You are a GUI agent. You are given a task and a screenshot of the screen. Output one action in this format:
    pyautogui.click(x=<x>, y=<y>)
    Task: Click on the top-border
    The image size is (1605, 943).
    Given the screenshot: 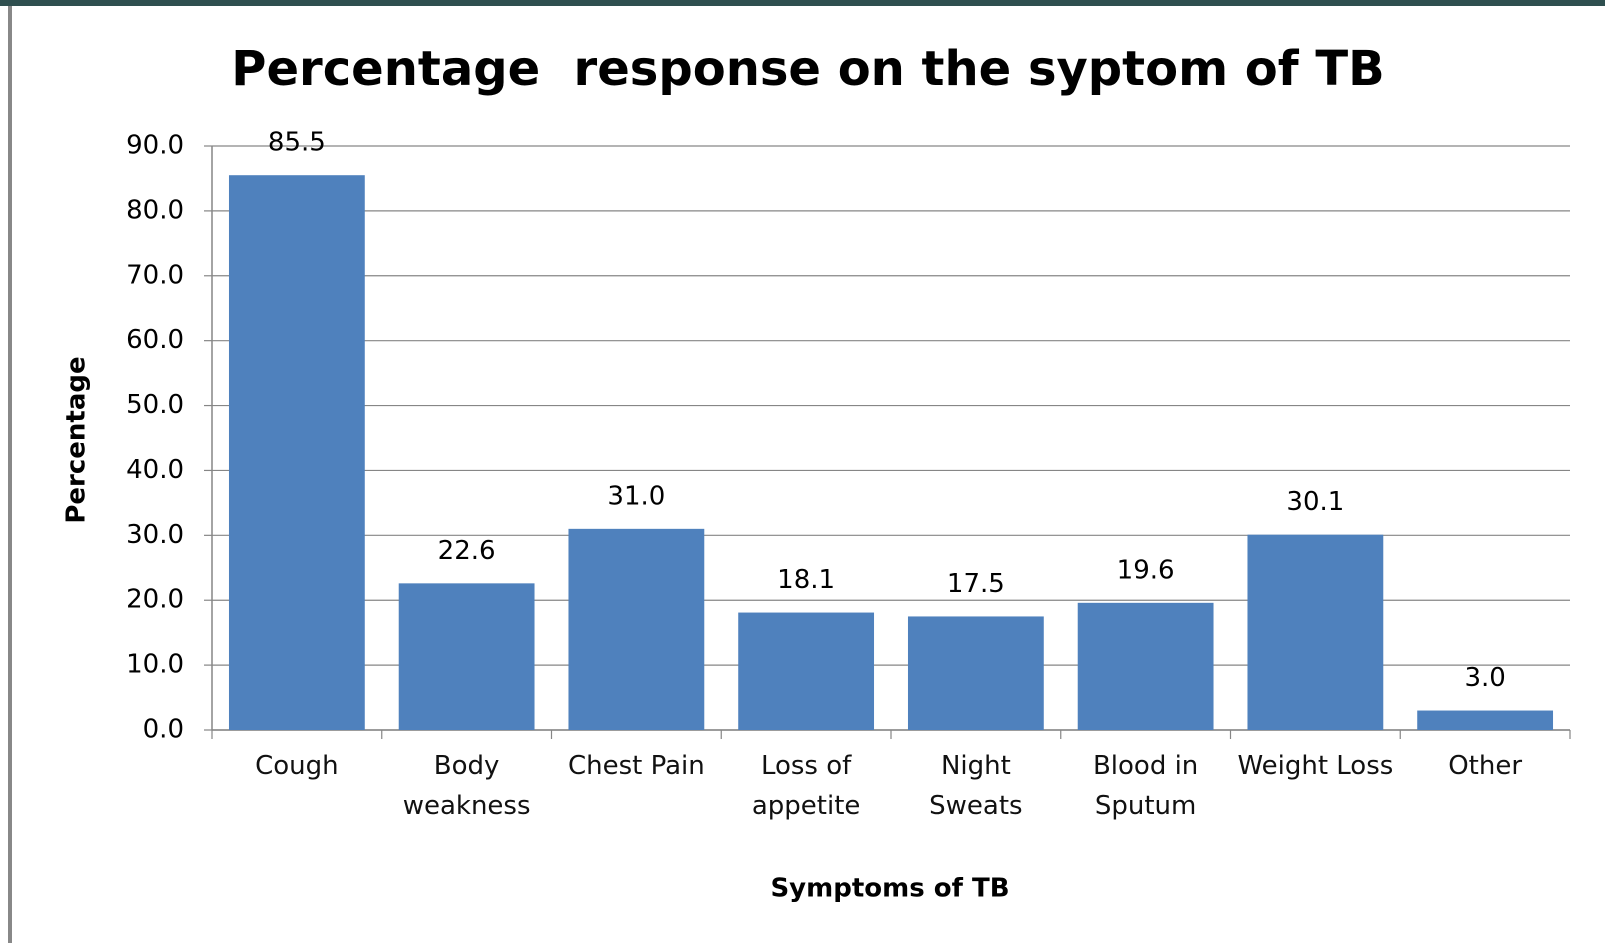 What is the action you would take?
    pyautogui.click(x=802, y=3)
    